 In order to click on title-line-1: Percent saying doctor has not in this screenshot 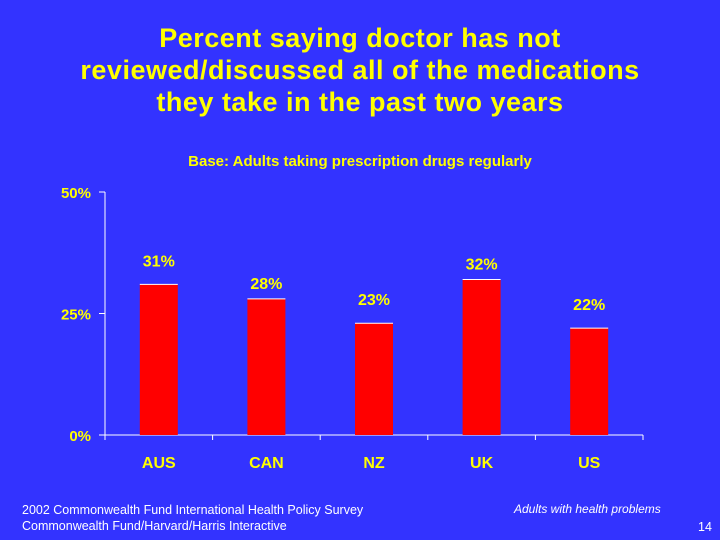, I will do `click(360, 38)`.